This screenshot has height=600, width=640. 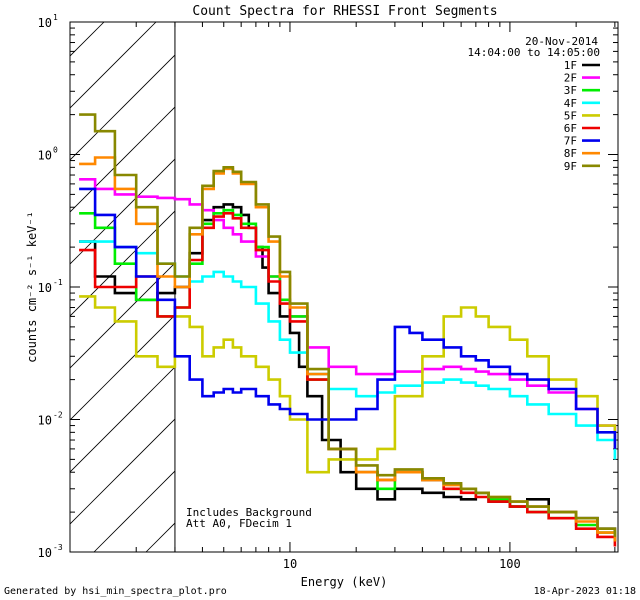 I want to click on legend-label-9F: 9F, so click(x=570, y=166).